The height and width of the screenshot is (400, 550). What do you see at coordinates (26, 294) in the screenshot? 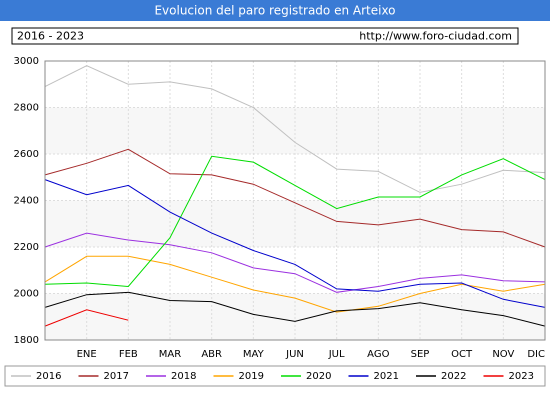
I see `y-tick-label: 2000` at bounding box center [26, 294].